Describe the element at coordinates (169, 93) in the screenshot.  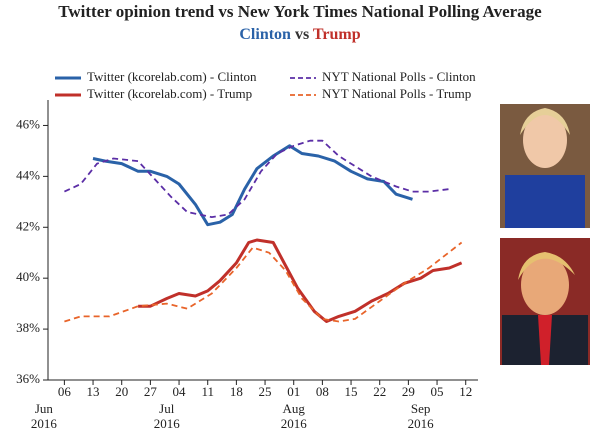
I see `legend-label: Twitter (kcorelab.com) - Trump` at that location.